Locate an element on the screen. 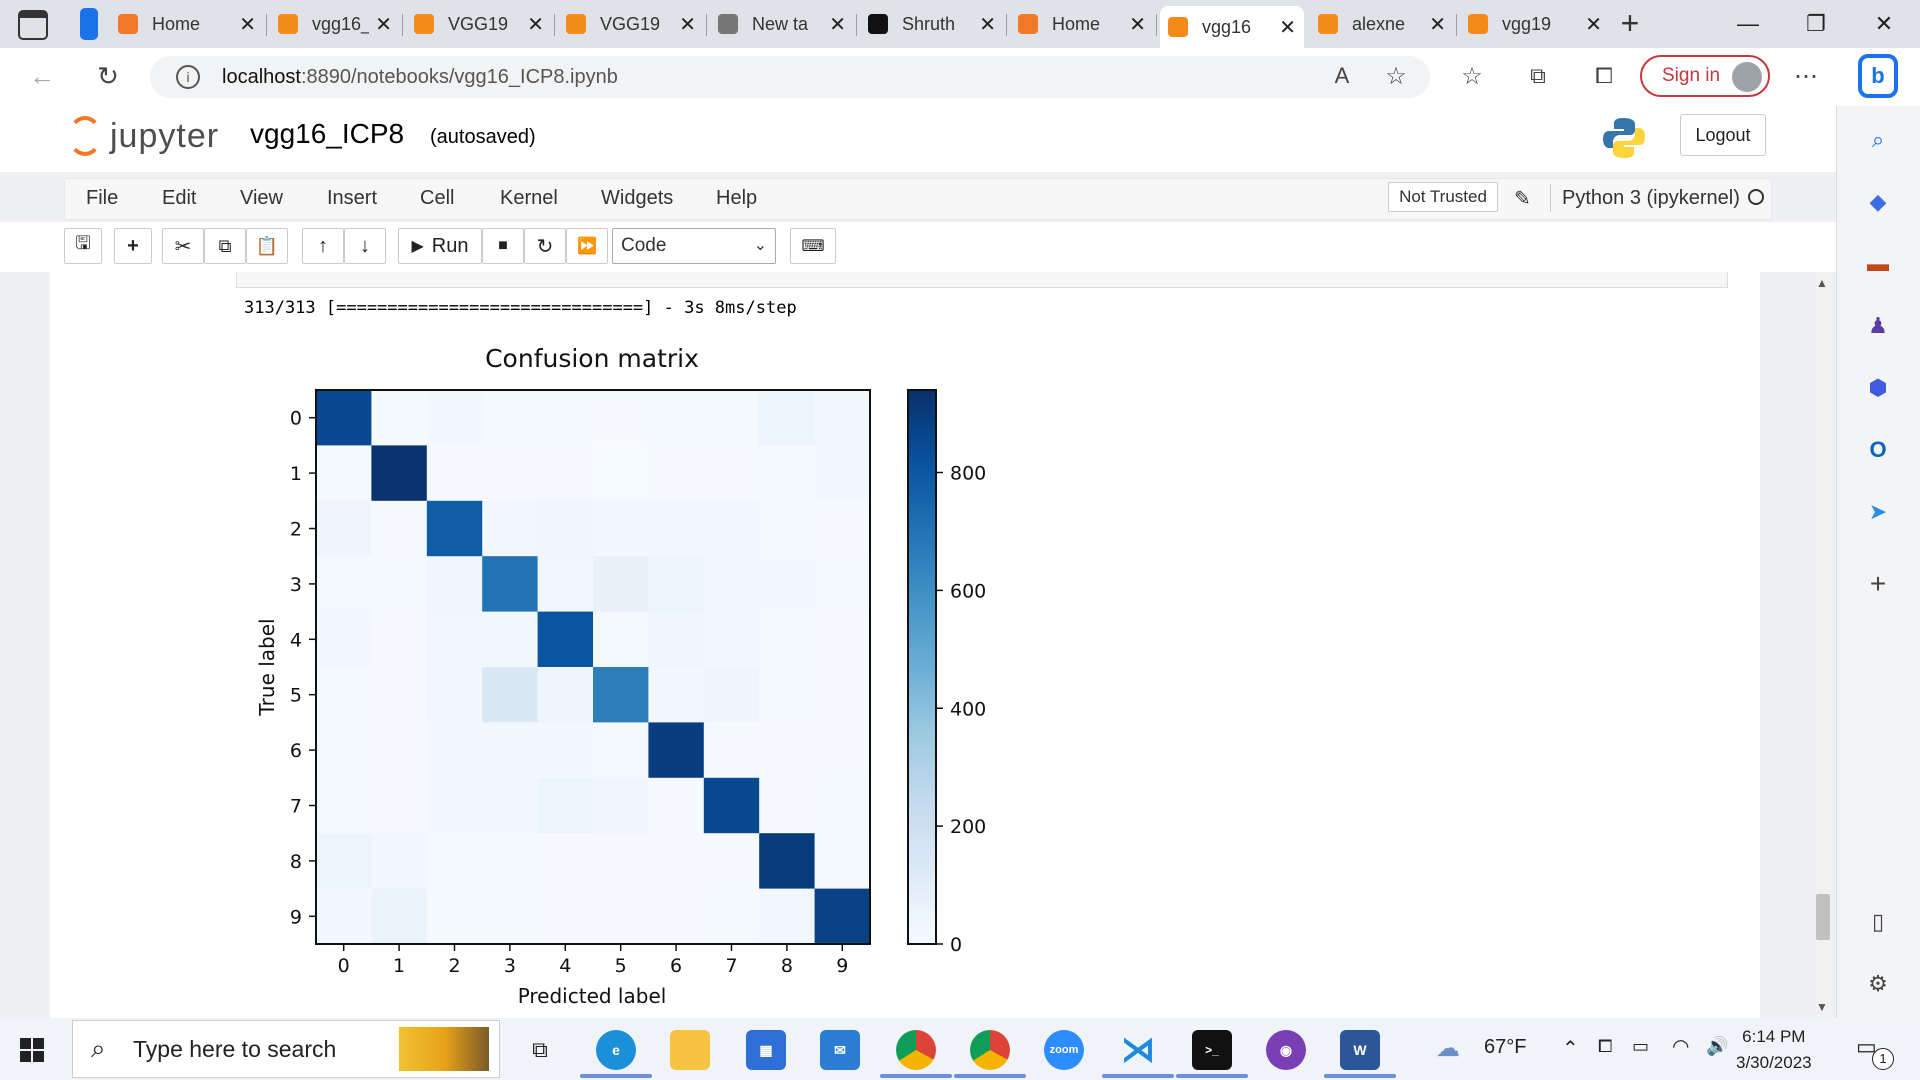 The width and height of the screenshot is (1920, 1080). command-palette-button: ⌨ is located at coordinates (813, 246).